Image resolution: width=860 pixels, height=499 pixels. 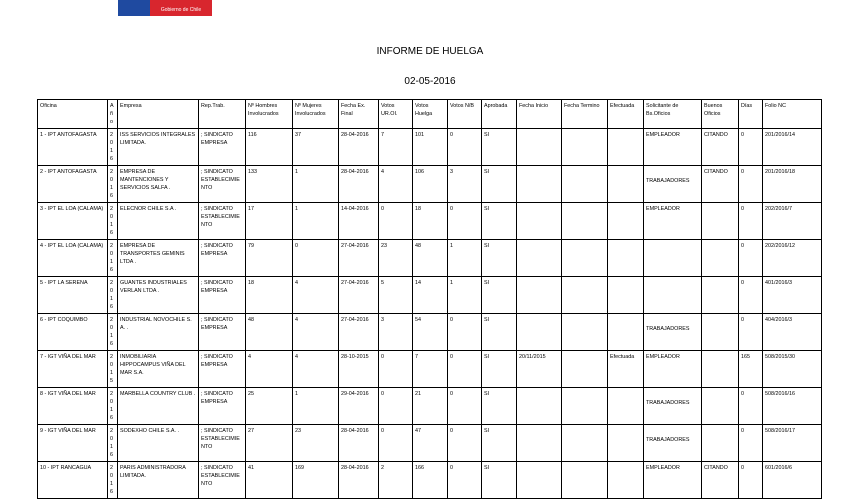 What do you see at coordinates (430, 221) in the screenshot?
I see `table-cell: 18` at bounding box center [430, 221].